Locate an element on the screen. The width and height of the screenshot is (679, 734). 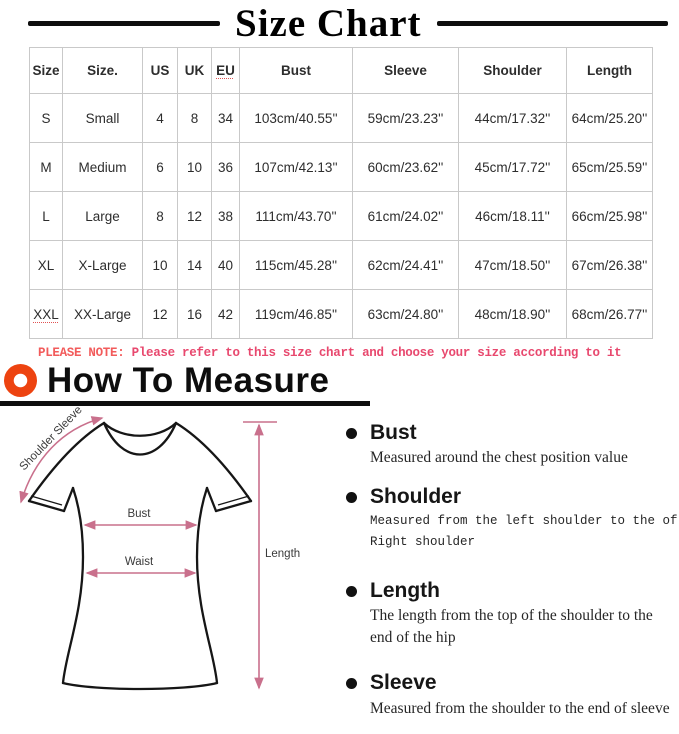
title-rule-right is located at coordinates (552, 23).